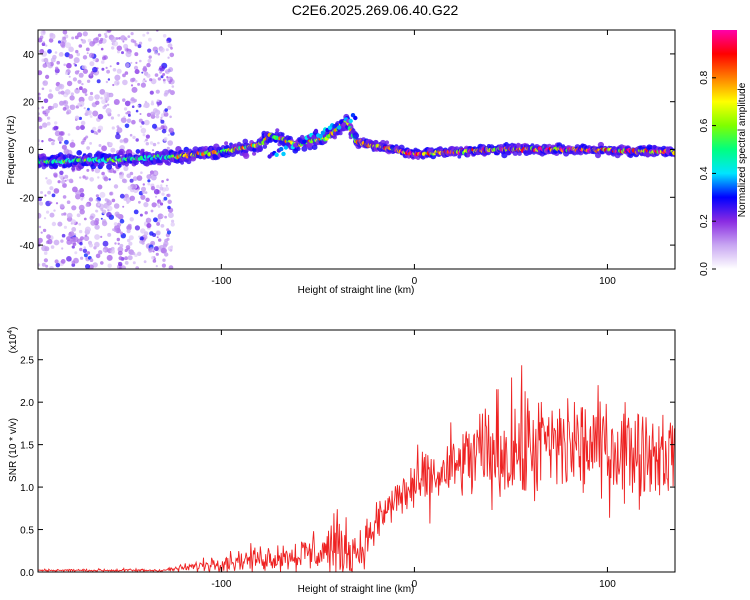  I want to click on x-tick-label: -100, so click(221, 281).